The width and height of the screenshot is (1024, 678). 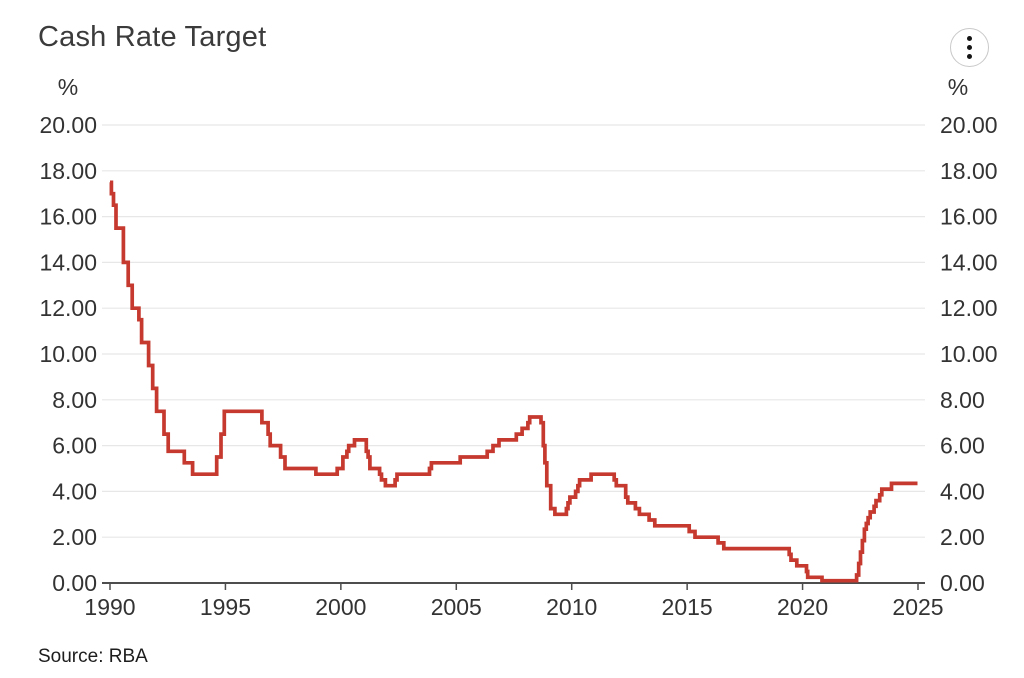 What do you see at coordinates (340, 607) in the screenshot?
I see `x-axis-label: 2000` at bounding box center [340, 607].